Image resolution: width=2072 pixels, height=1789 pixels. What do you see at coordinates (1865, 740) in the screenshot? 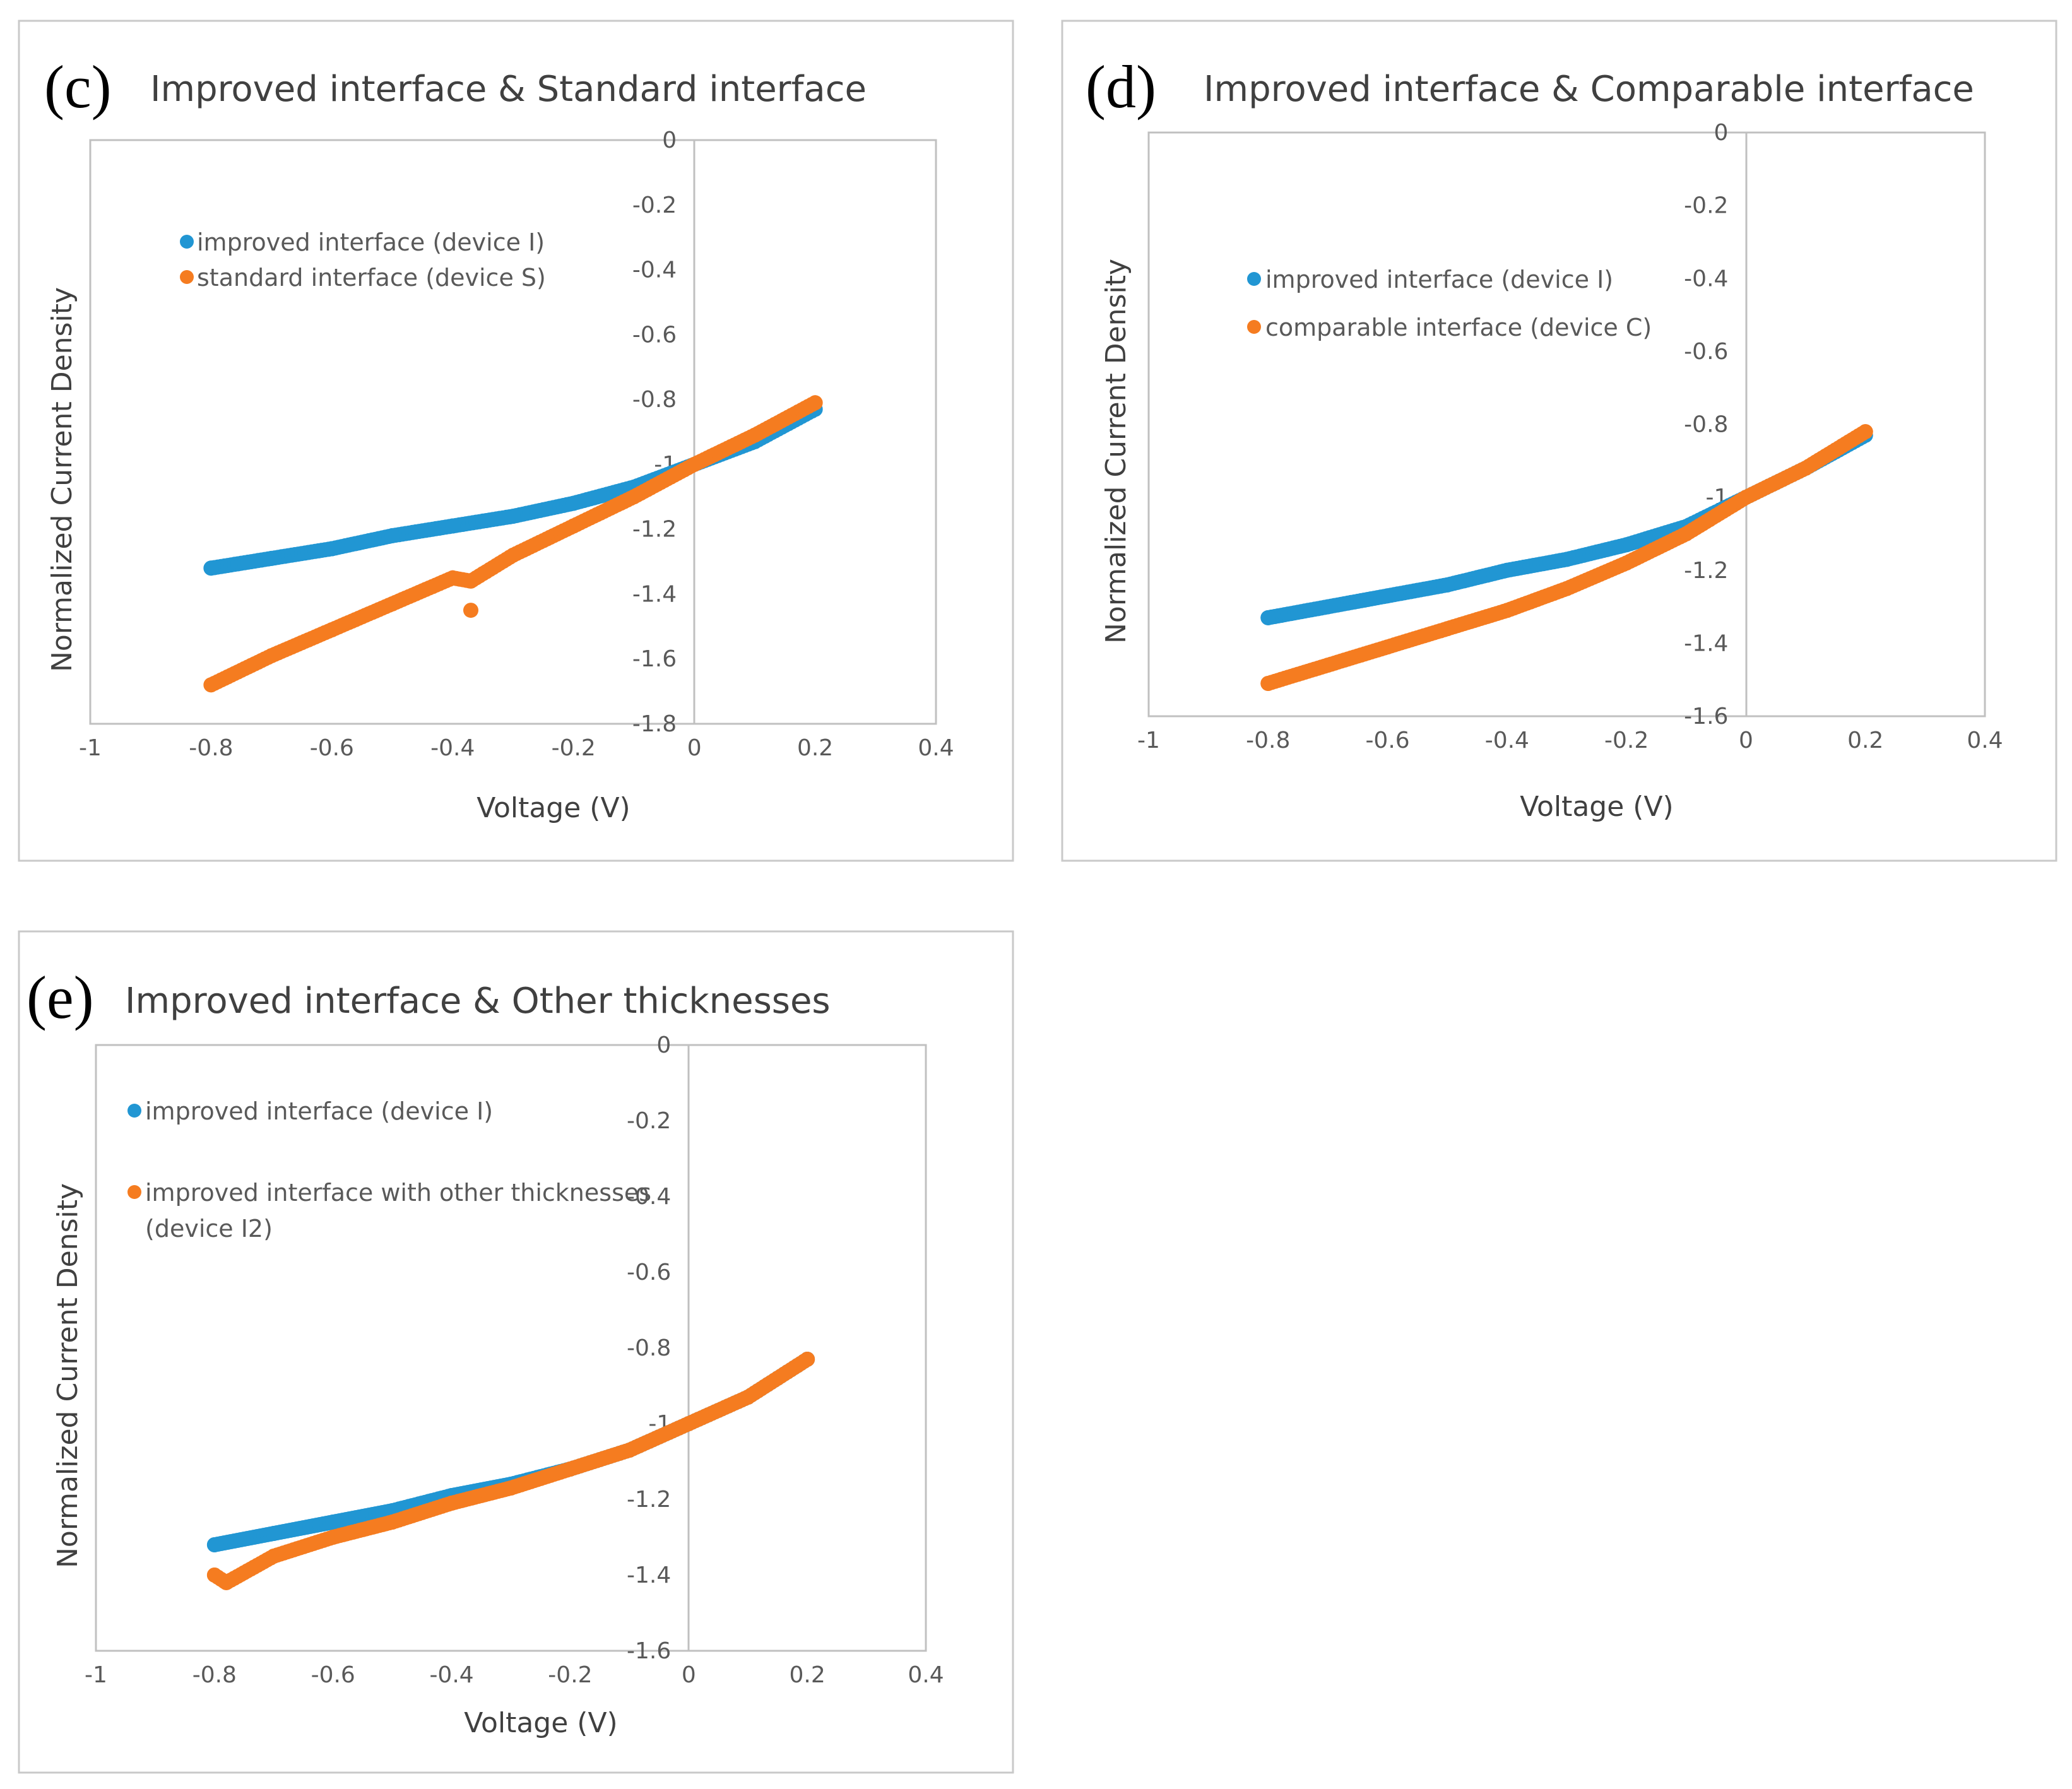
I see `panel-d-x-tick-label: 0.2` at bounding box center [1865, 740].